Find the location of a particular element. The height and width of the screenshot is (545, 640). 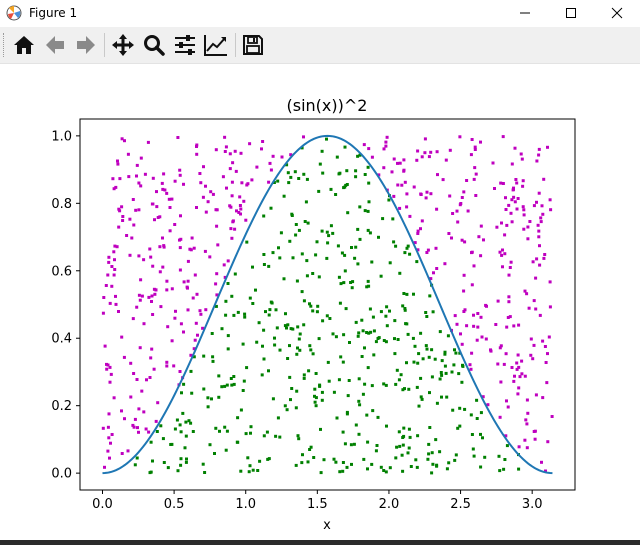

close-button is located at coordinates (617, 13).